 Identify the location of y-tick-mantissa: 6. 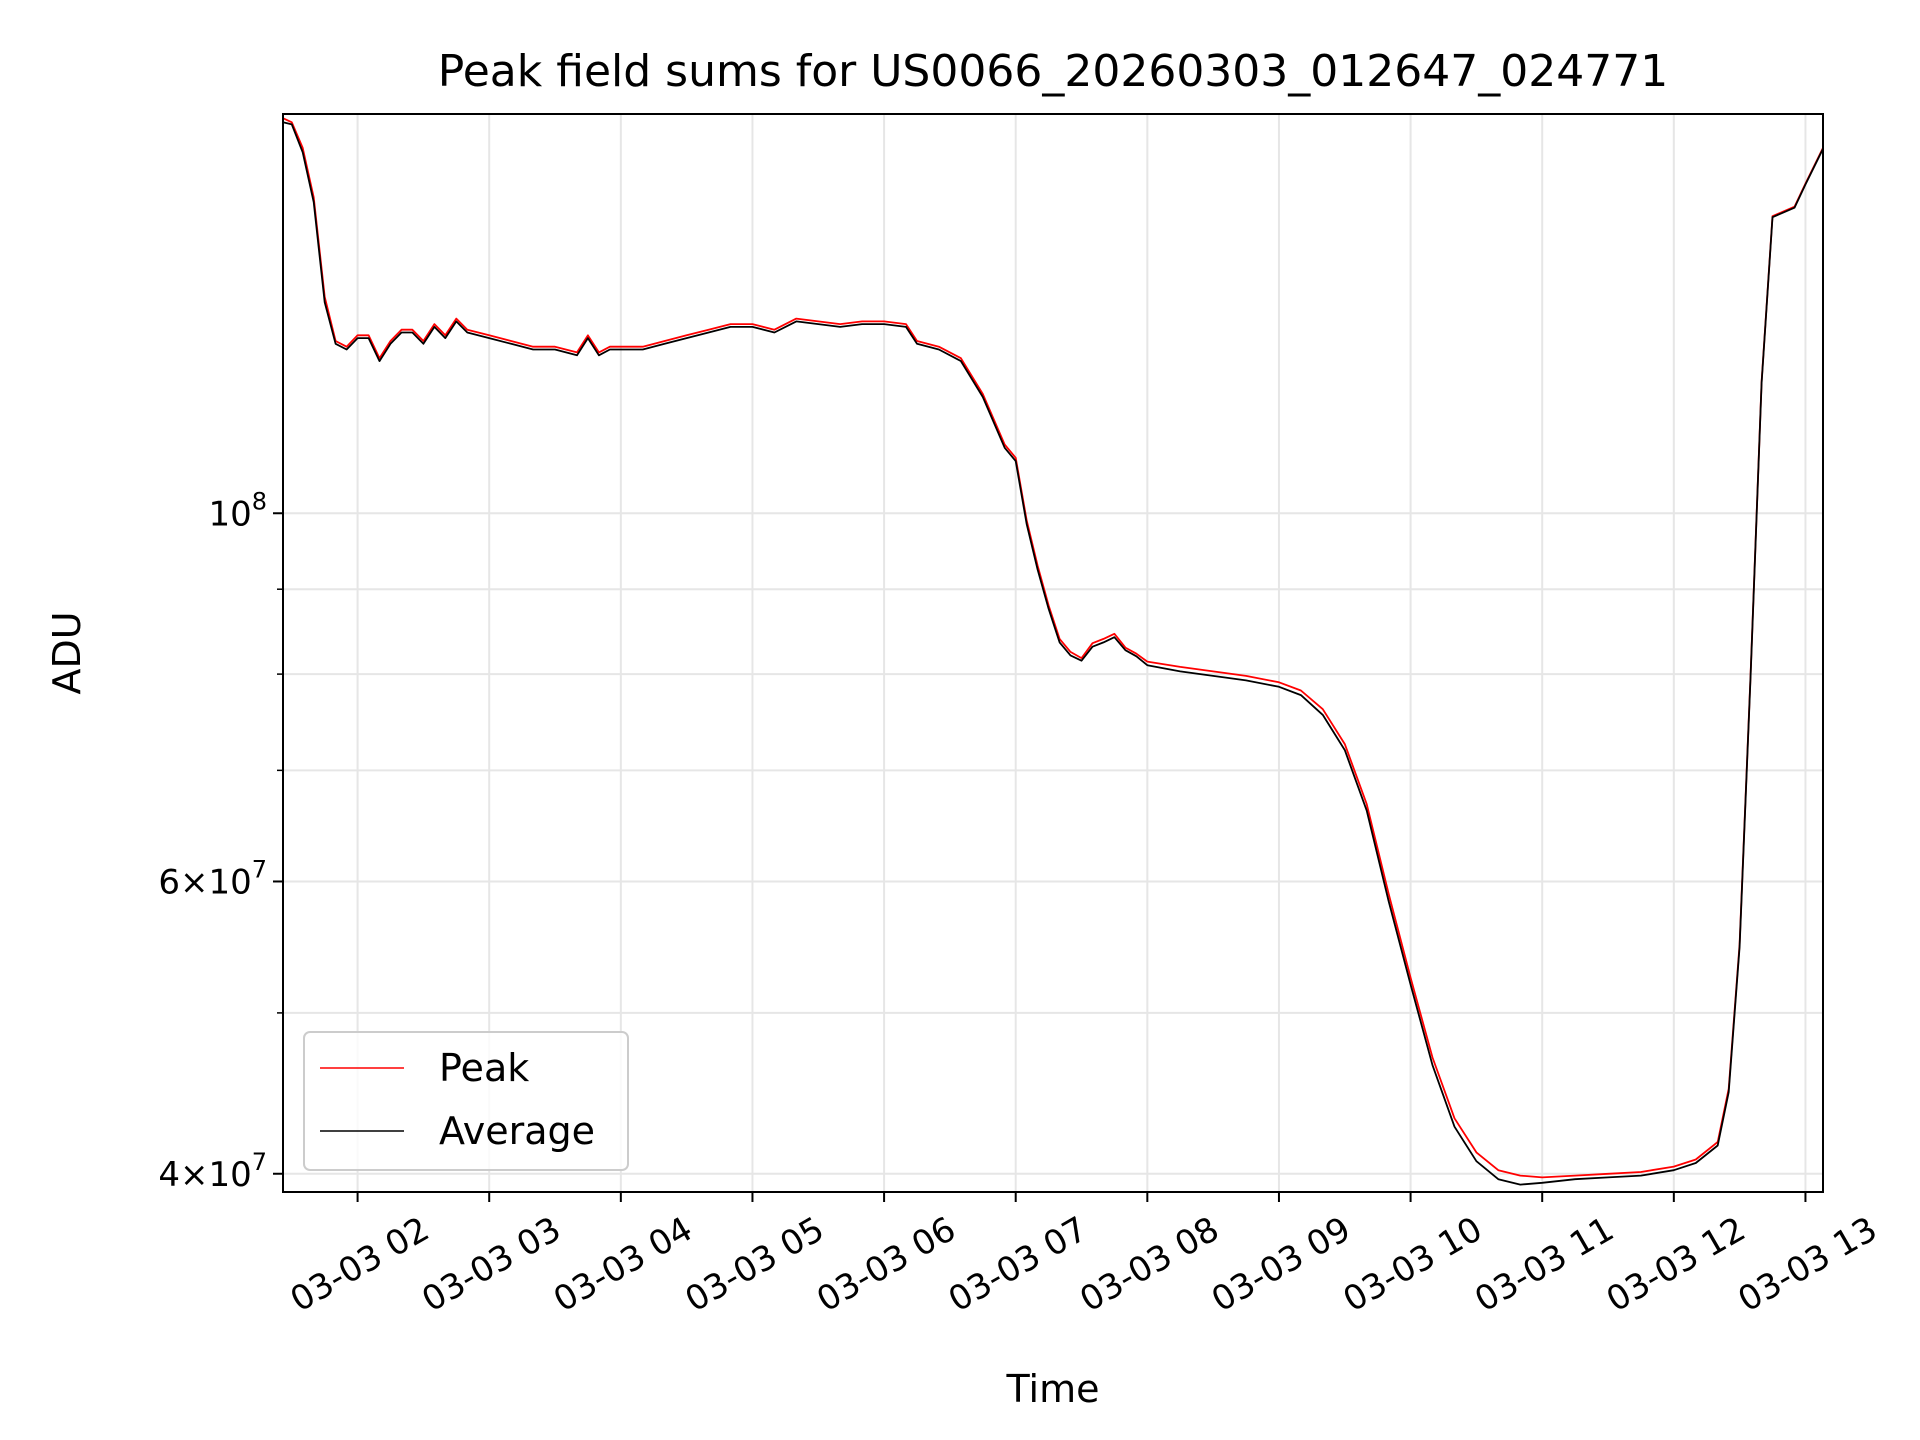
(169, 882).